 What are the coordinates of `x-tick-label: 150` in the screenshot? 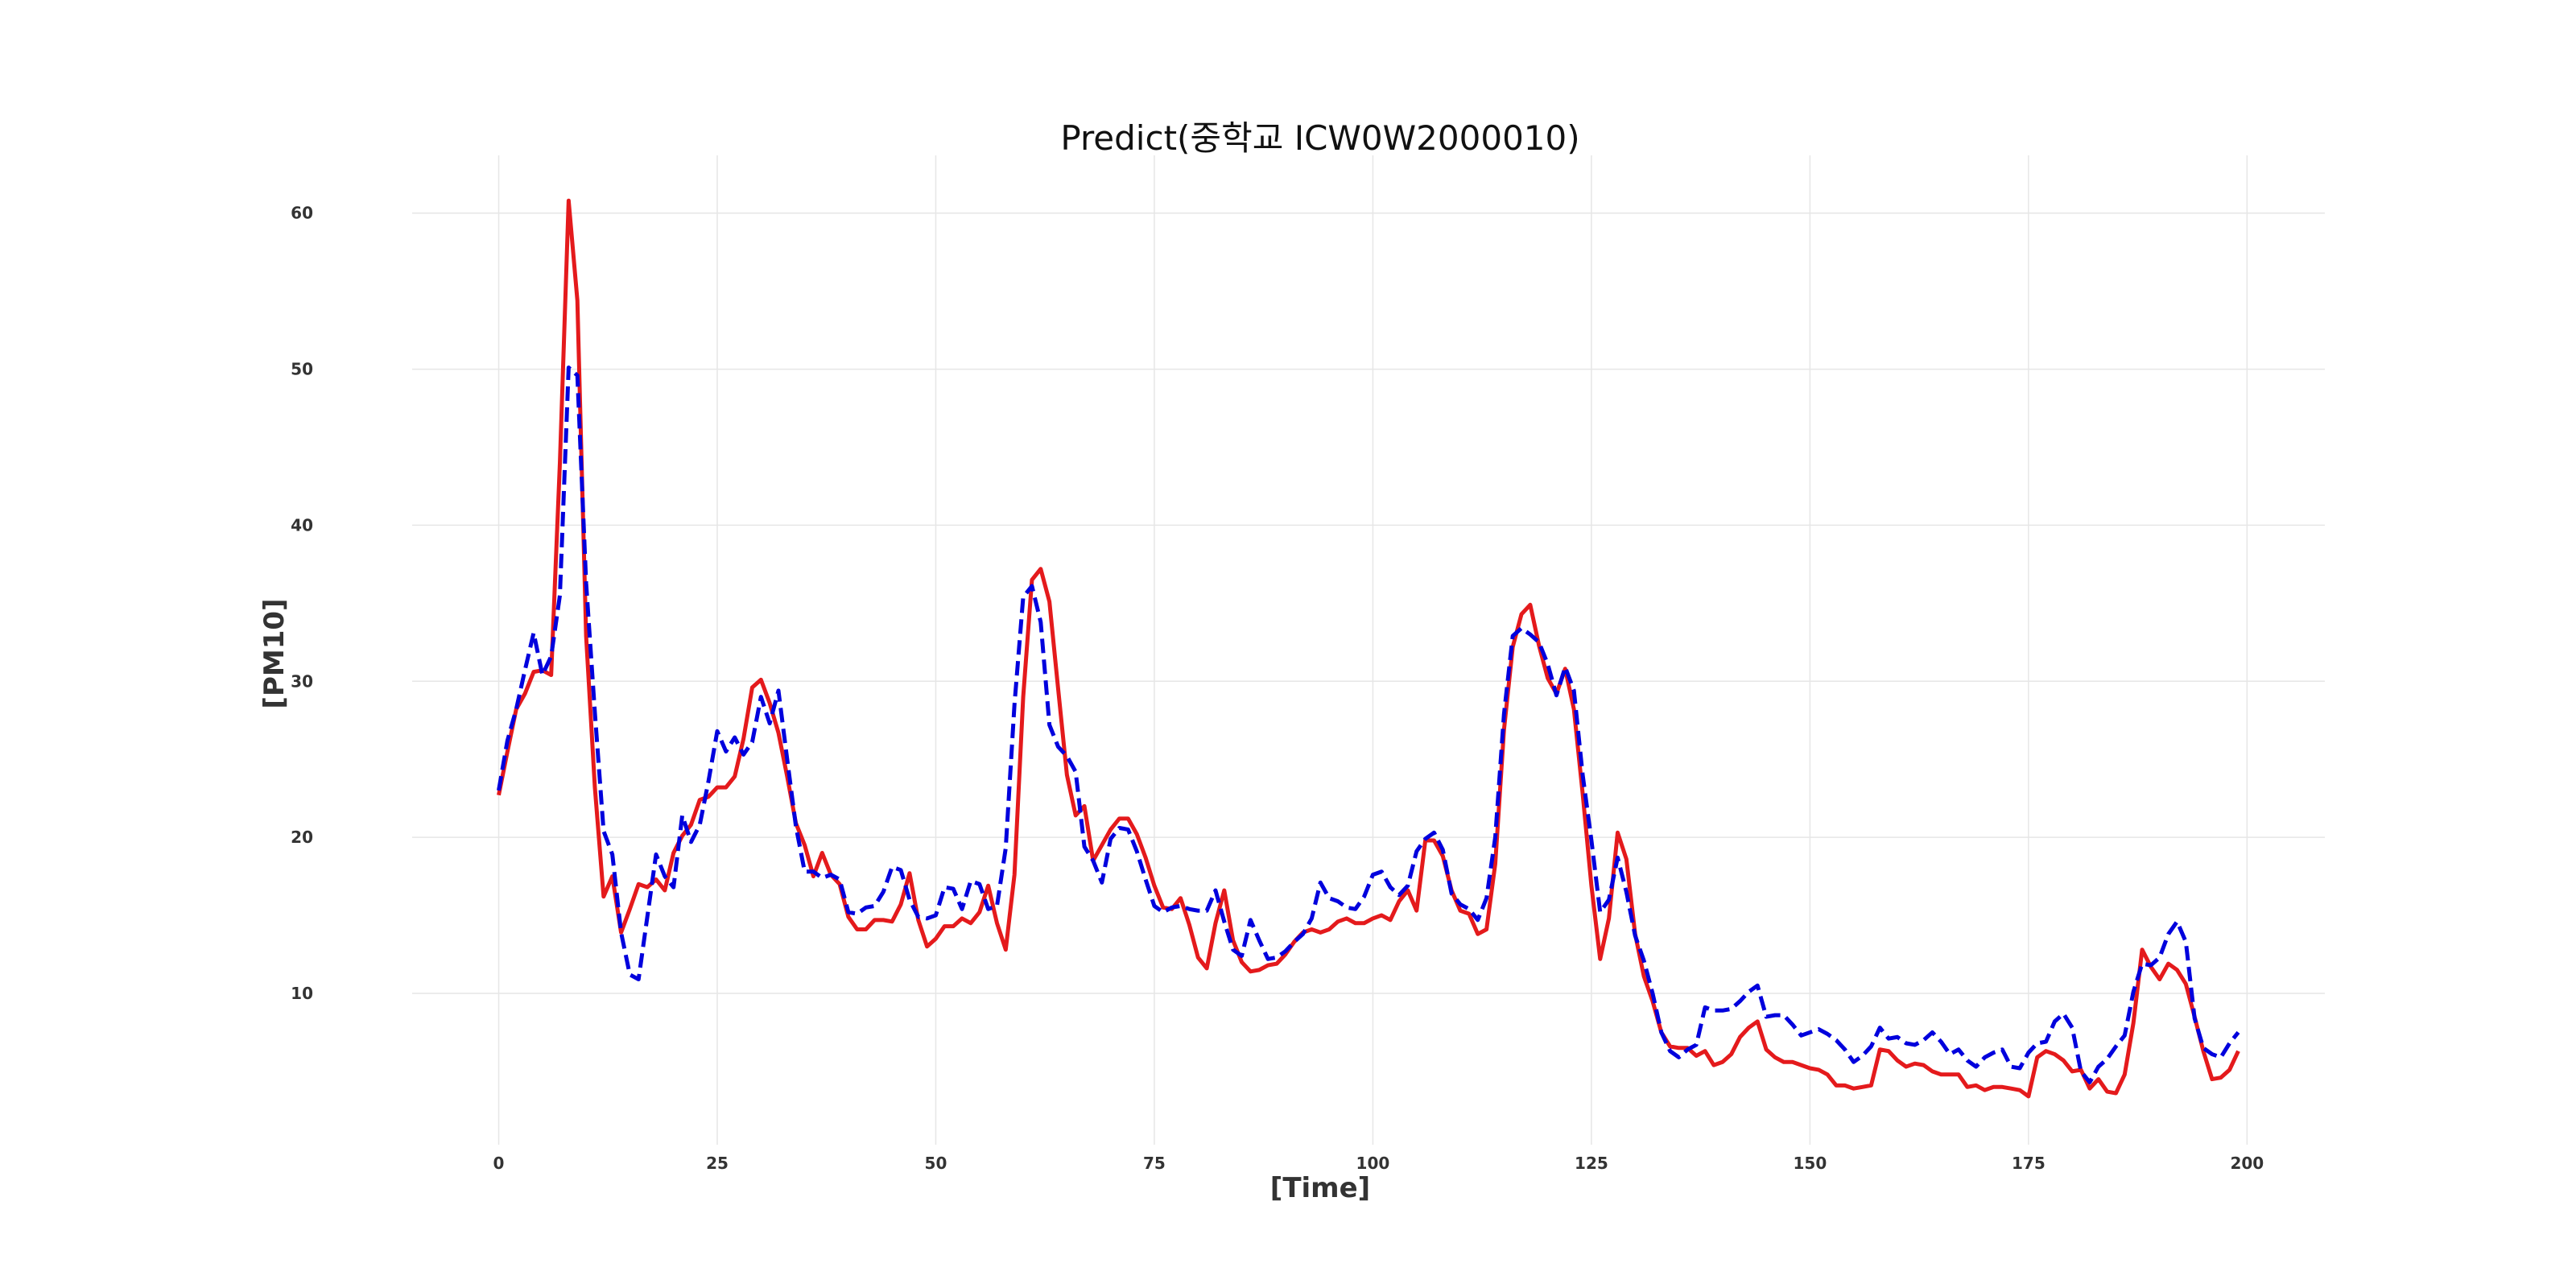 It's located at (1810, 1163).